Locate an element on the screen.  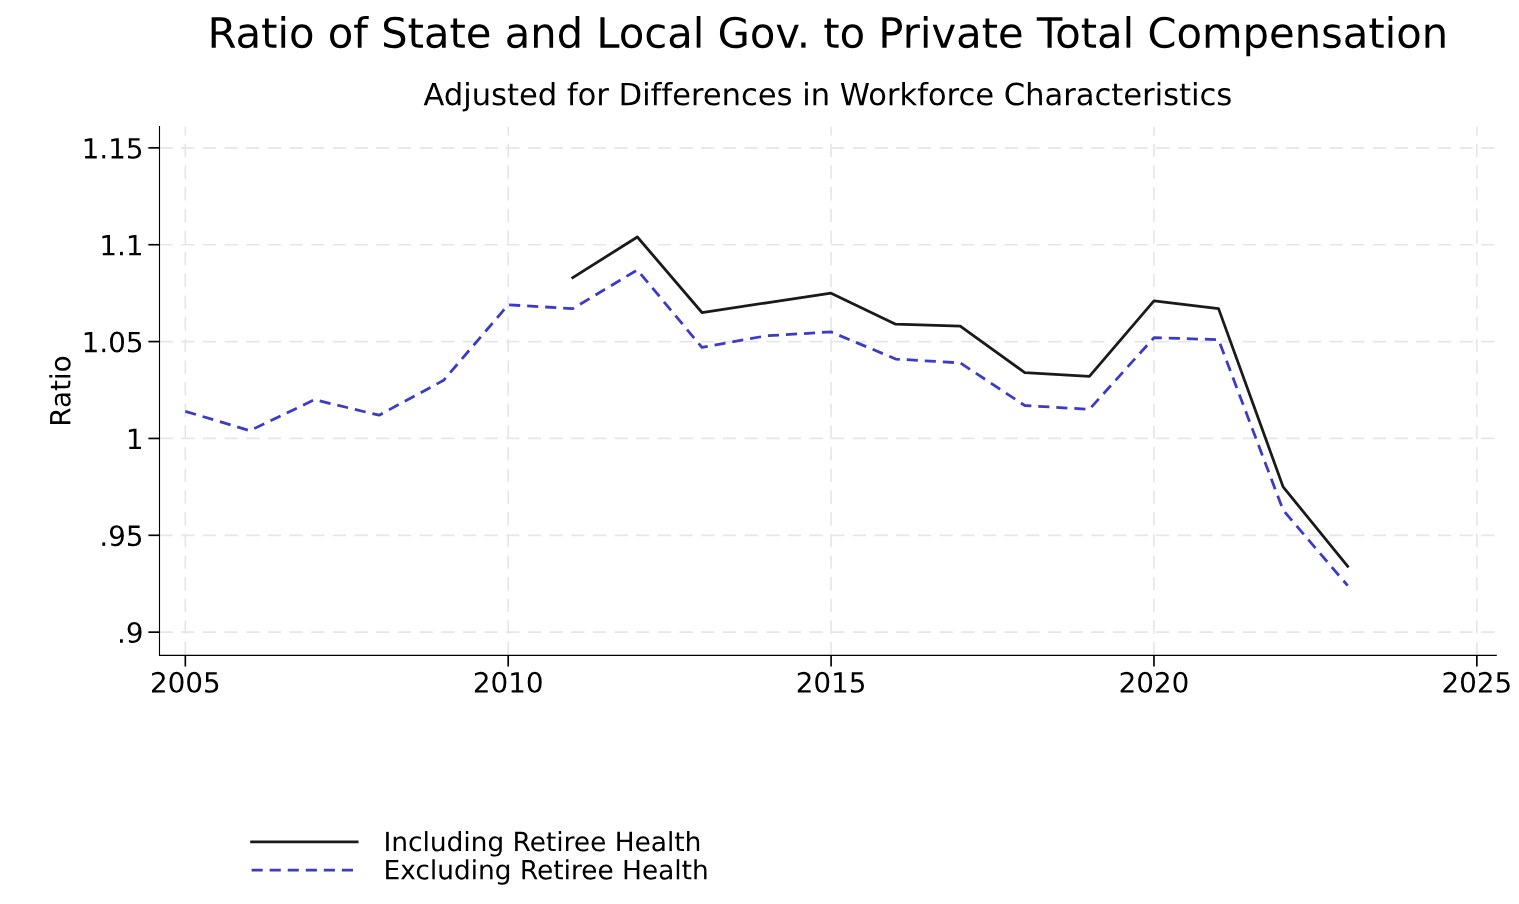
y-tick-label: 1 is located at coordinates (134, 438).